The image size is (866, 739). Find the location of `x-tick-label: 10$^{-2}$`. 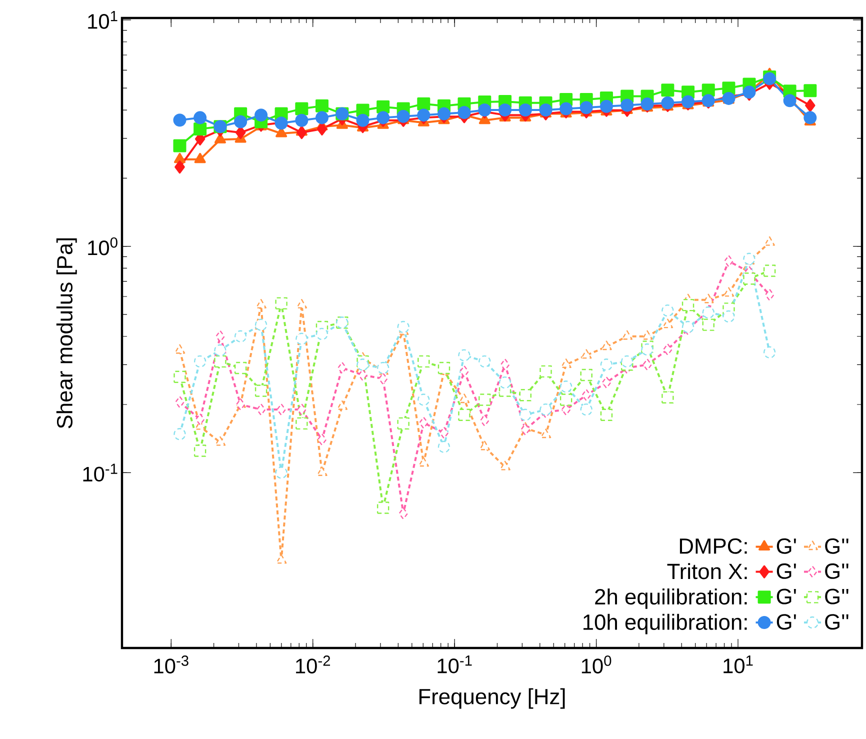

x-tick-label: 10$^{-2}$ is located at coordinates (313, 665).